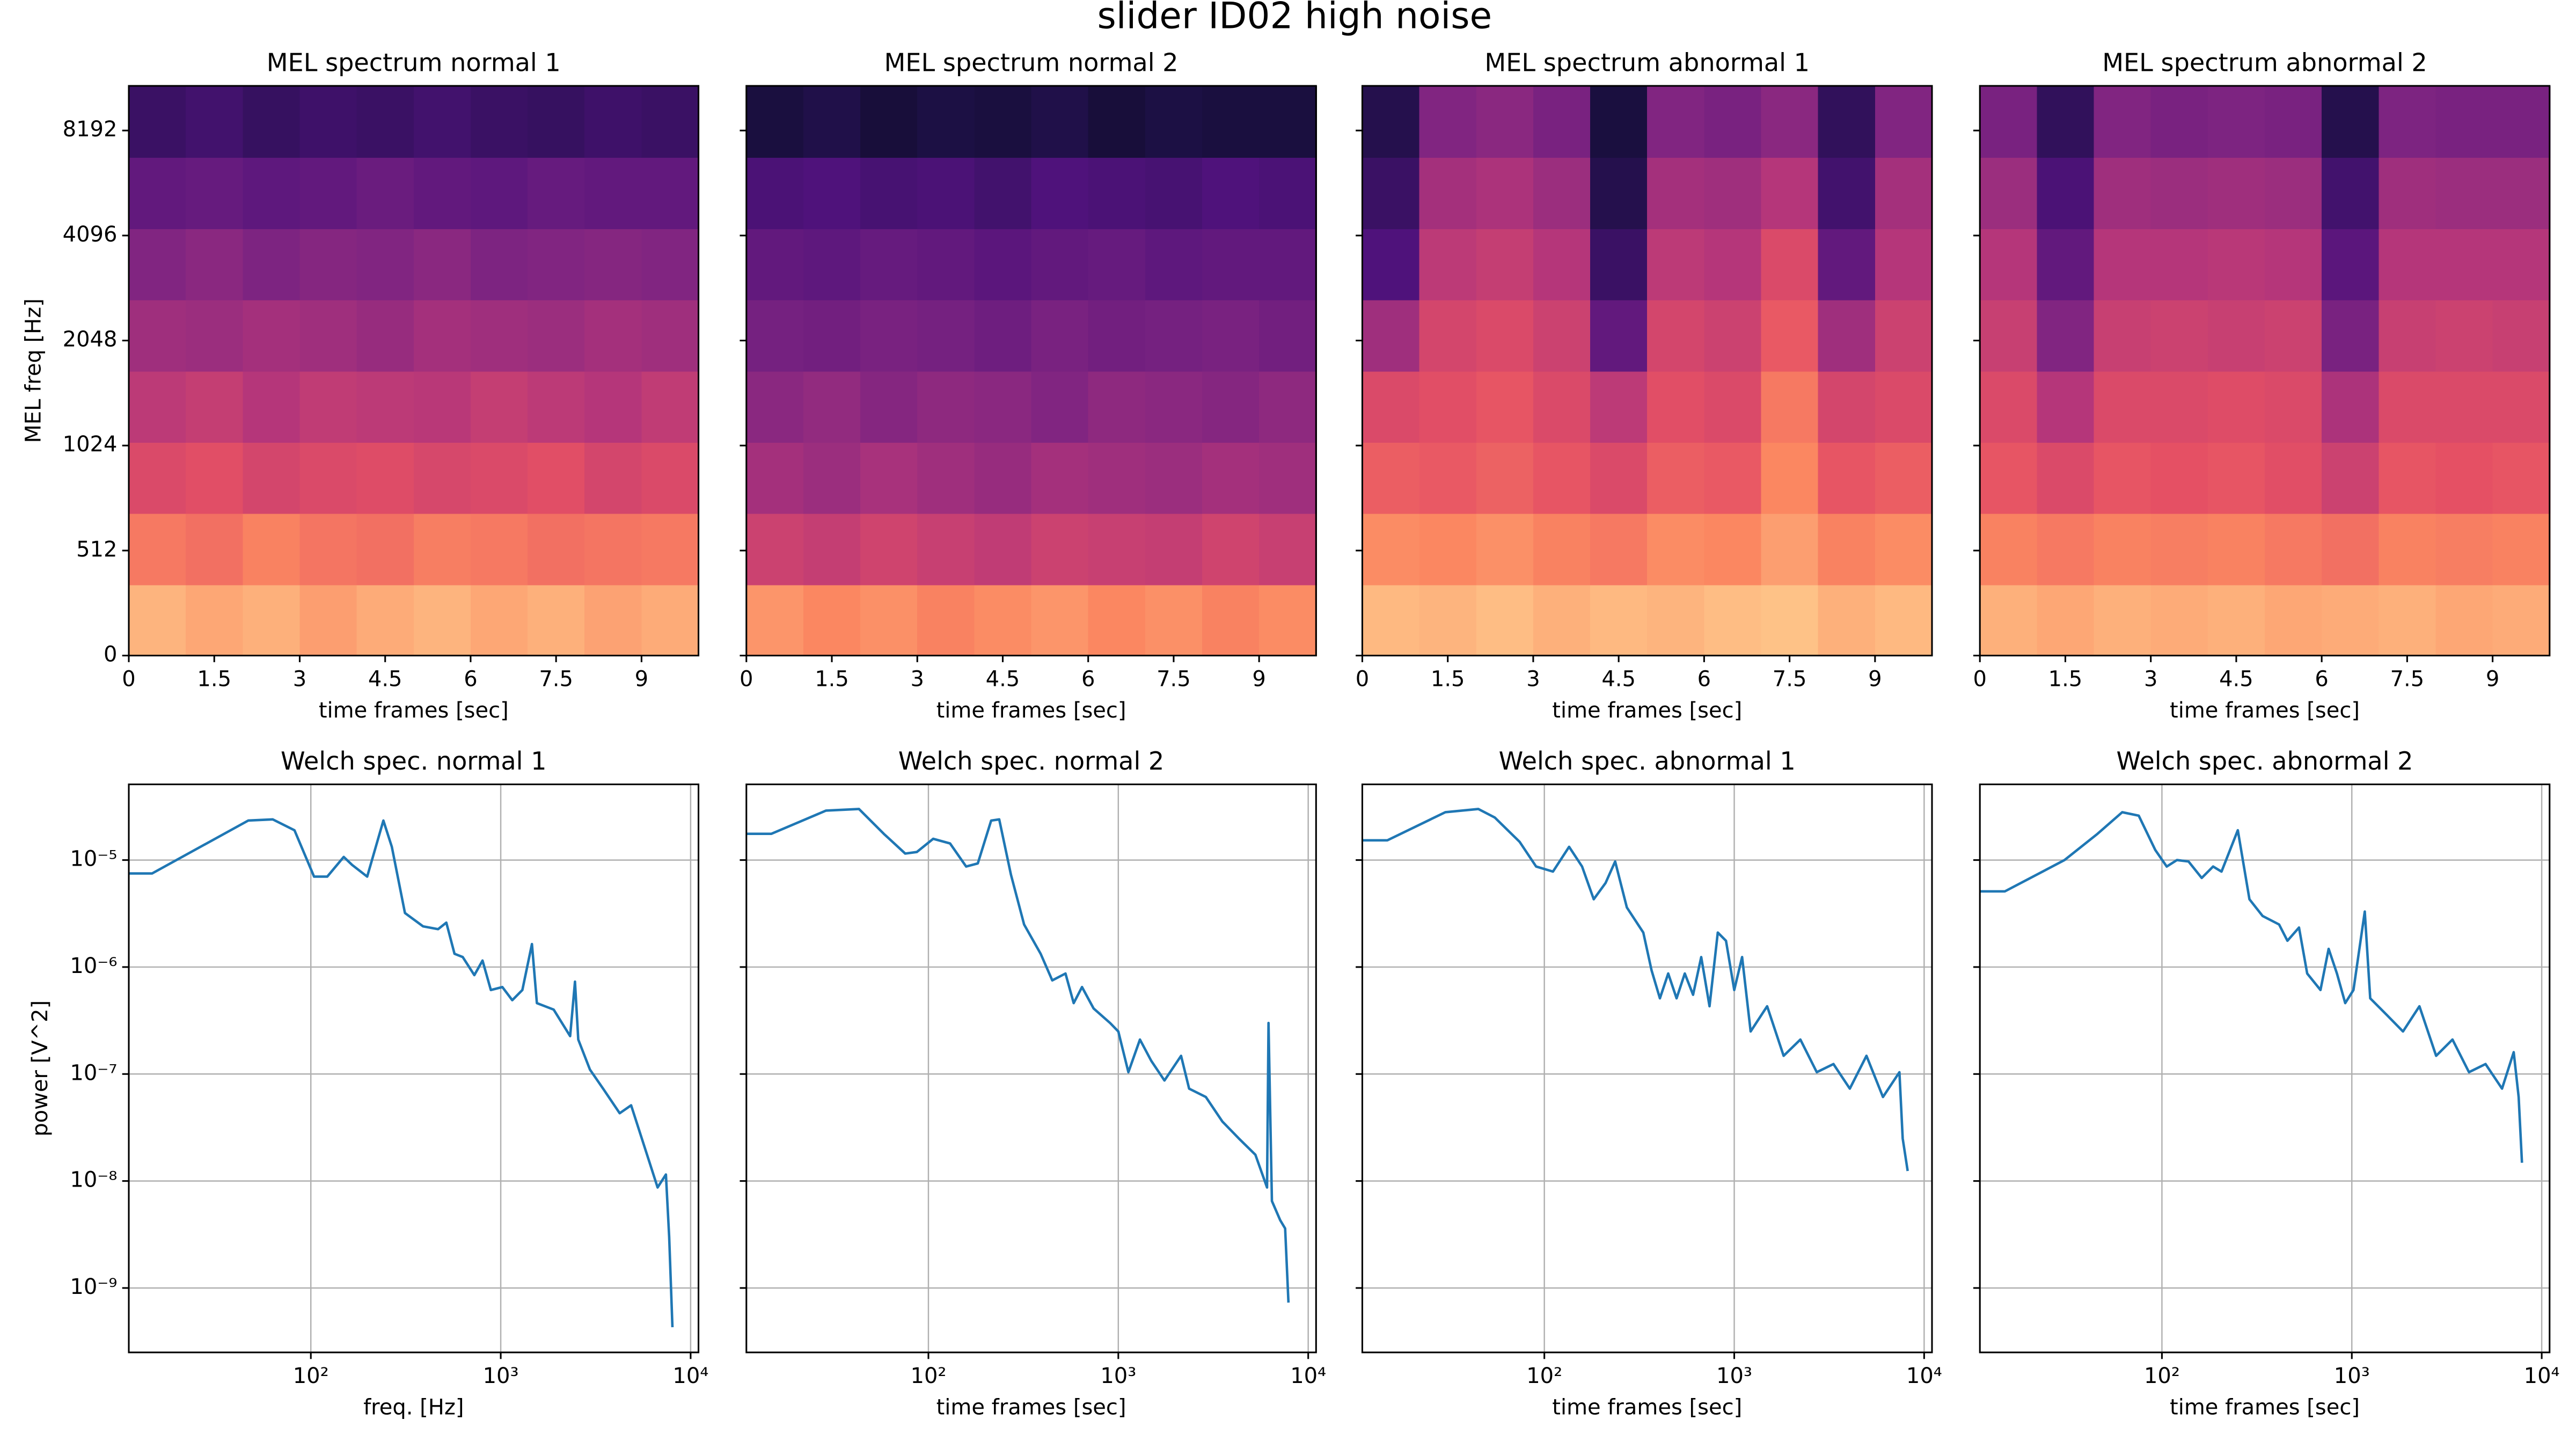 The image size is (2576, 1449). I want to click on x-tick-label: 10², so click(929, 1376).